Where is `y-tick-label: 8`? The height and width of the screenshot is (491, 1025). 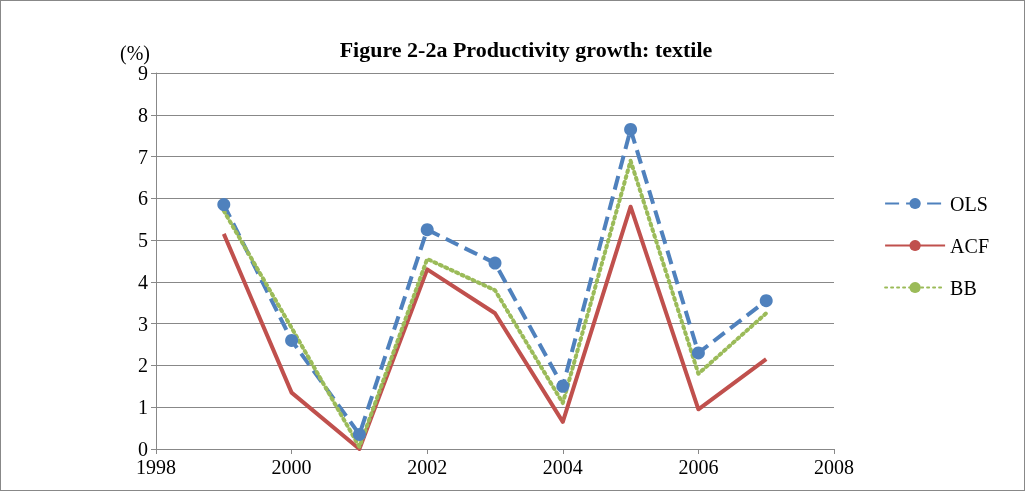 y-tick-label: 8 is located at coordinates (143, 114).